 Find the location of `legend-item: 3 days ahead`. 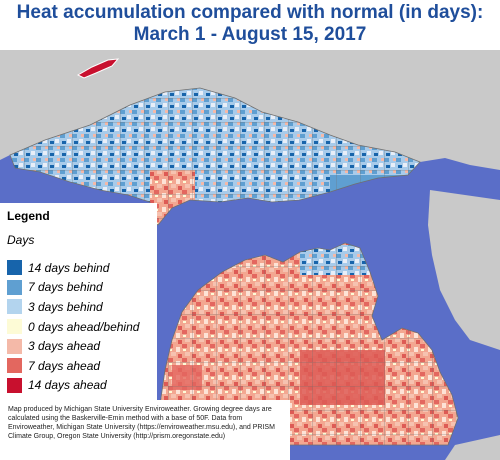

legend-item: 3 days ahead is located at coordinates (73, 346).